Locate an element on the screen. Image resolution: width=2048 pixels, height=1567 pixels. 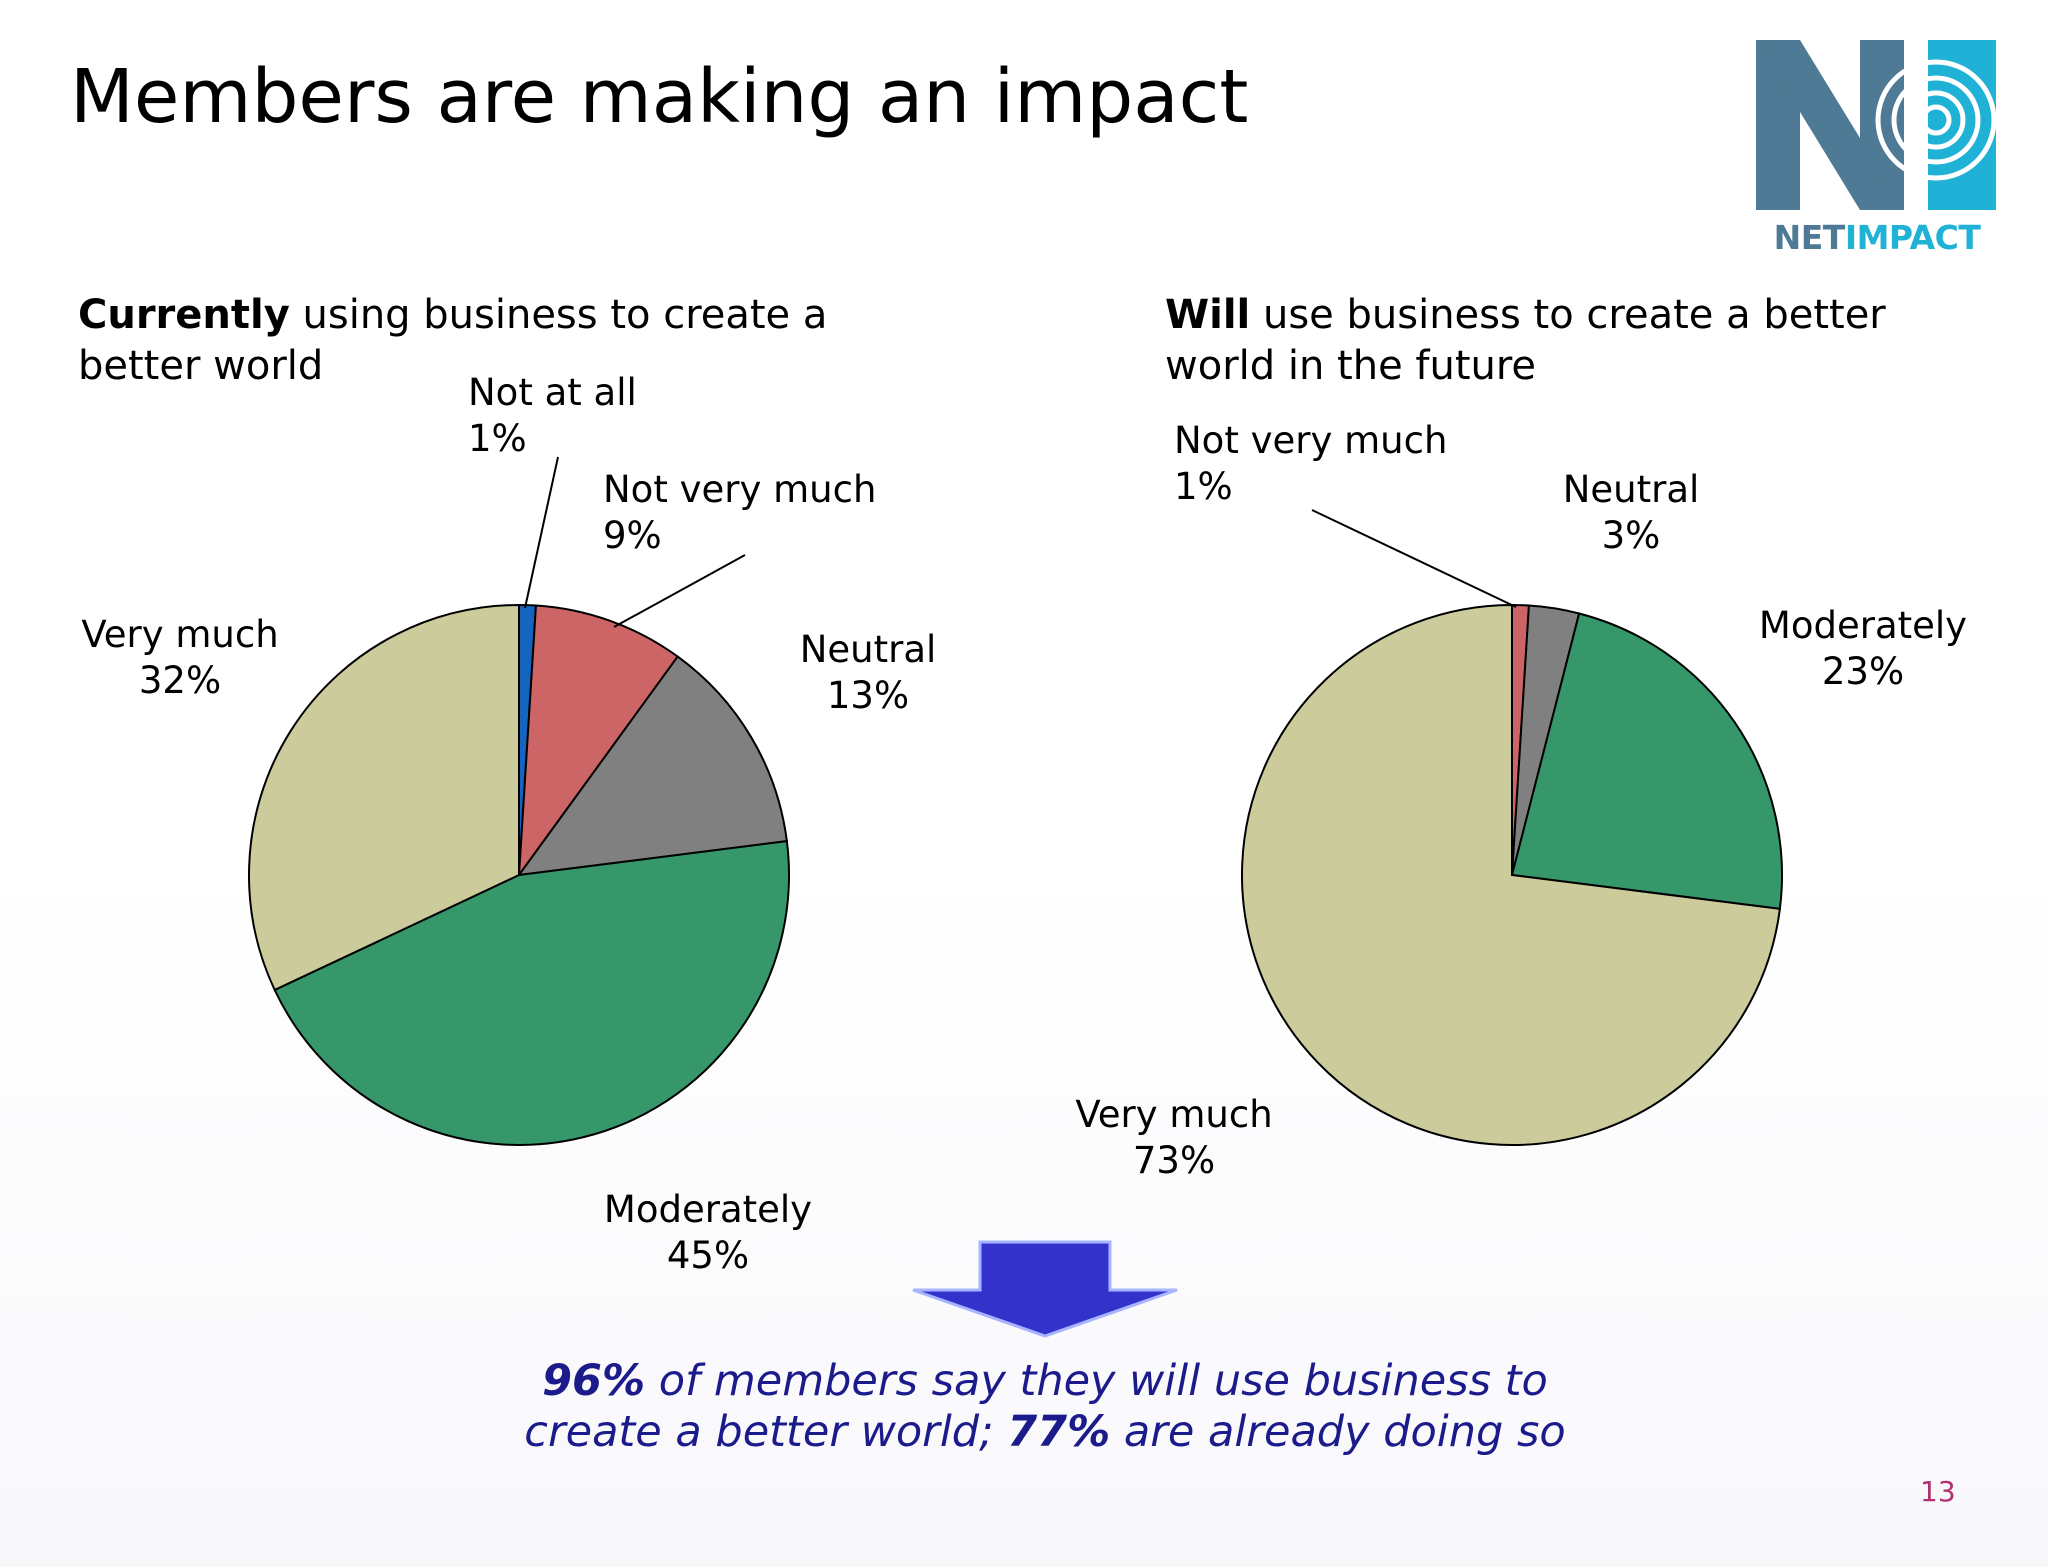
net-impact-logo-icon is located at coordinates (1876, 125).